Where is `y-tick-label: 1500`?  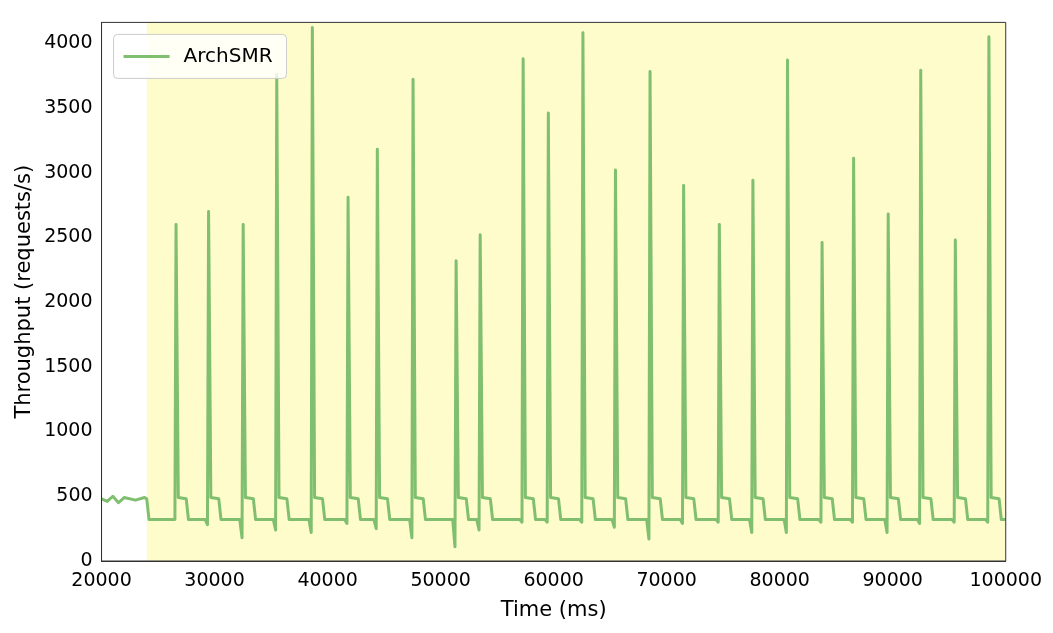
y-tick-label: 1500 is located at coordinates (68, 364).